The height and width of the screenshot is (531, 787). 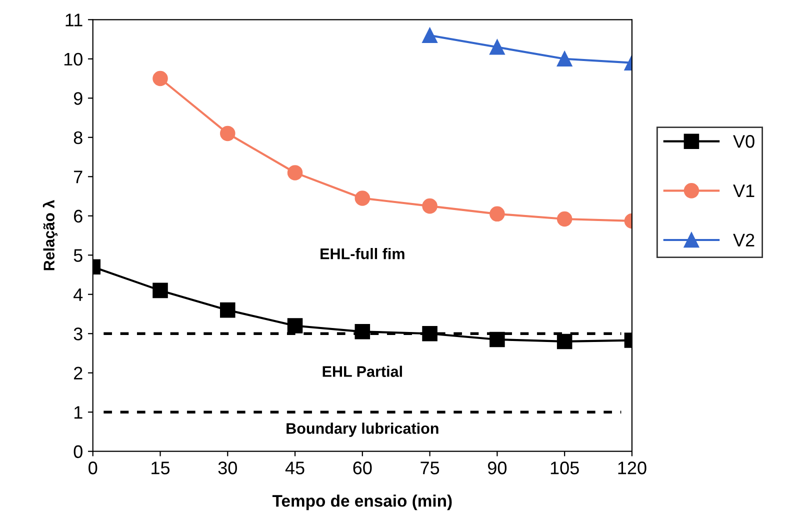 I want to click on x-tick-label: 60, so click(x=362, y=468).